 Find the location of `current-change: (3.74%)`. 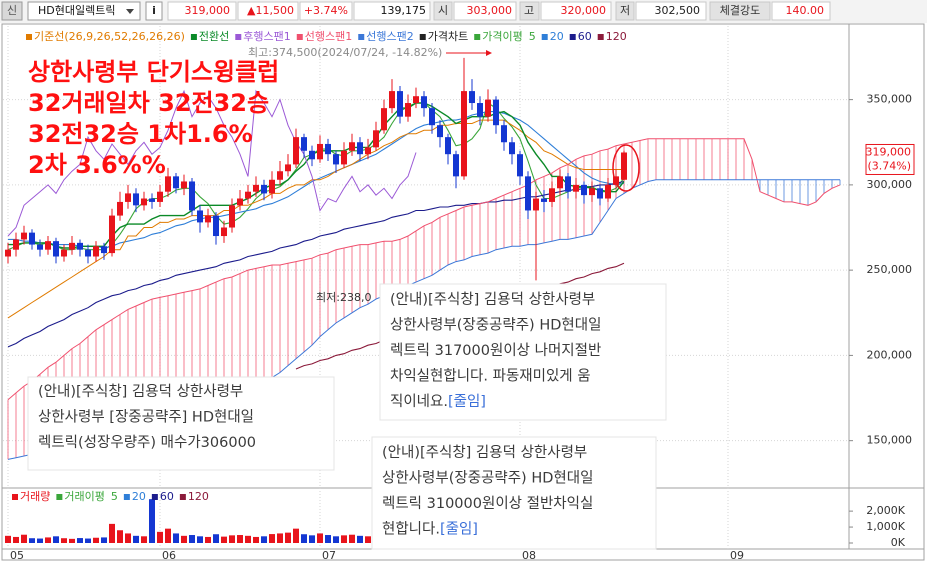

current-change: (3.74%) is located at coordinates (889, 165).